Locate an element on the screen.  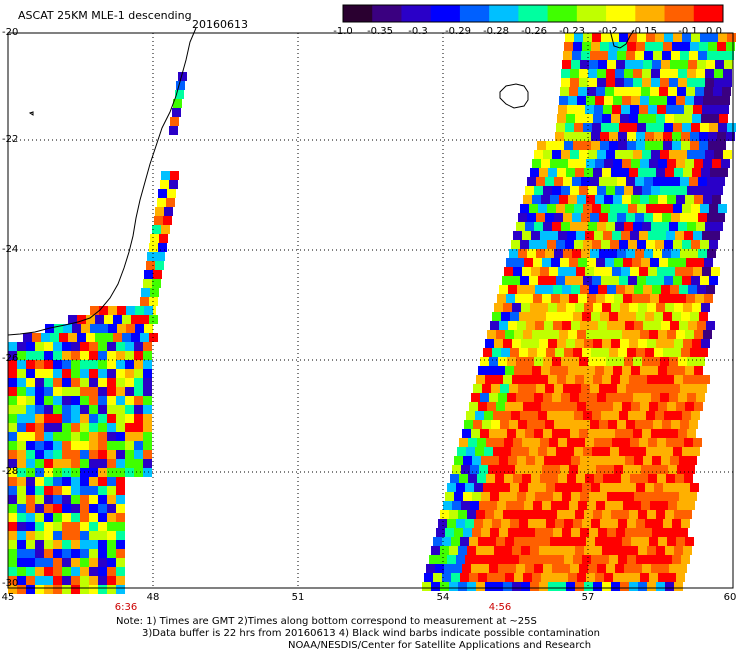
mauritius-island is located at coordinates (31, 113).